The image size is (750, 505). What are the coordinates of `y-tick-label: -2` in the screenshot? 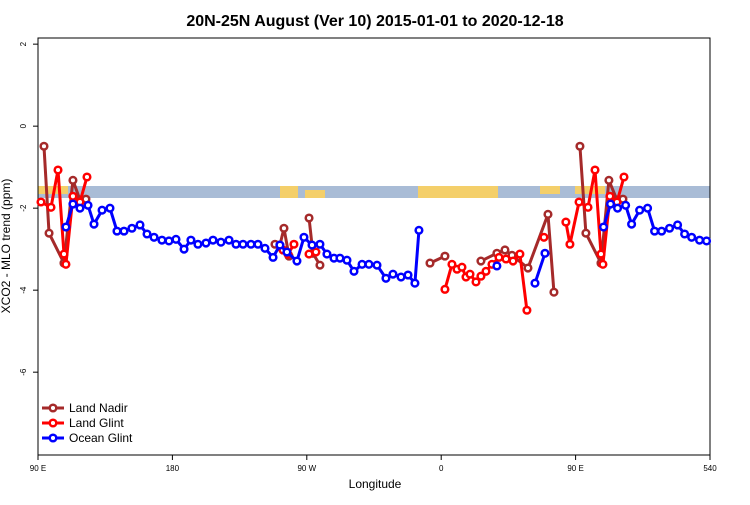 It's located at (23, 208).